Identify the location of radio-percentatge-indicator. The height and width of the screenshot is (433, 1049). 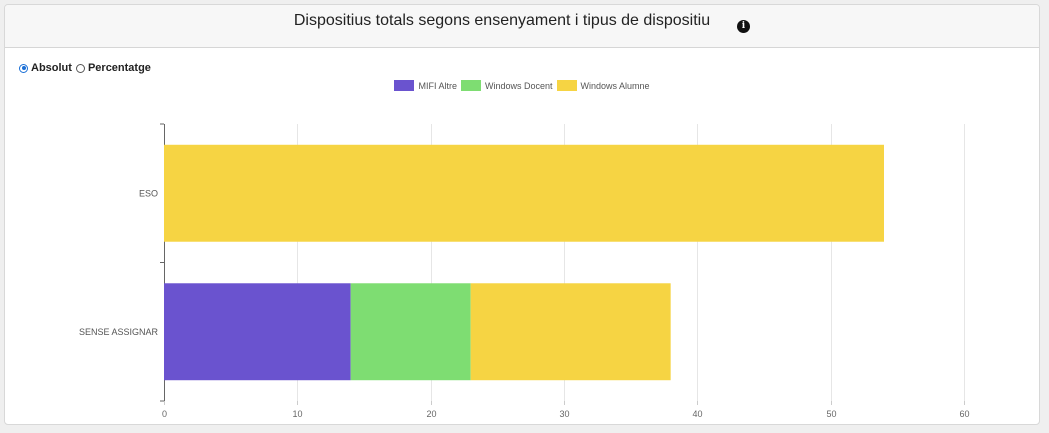
(80, 68).